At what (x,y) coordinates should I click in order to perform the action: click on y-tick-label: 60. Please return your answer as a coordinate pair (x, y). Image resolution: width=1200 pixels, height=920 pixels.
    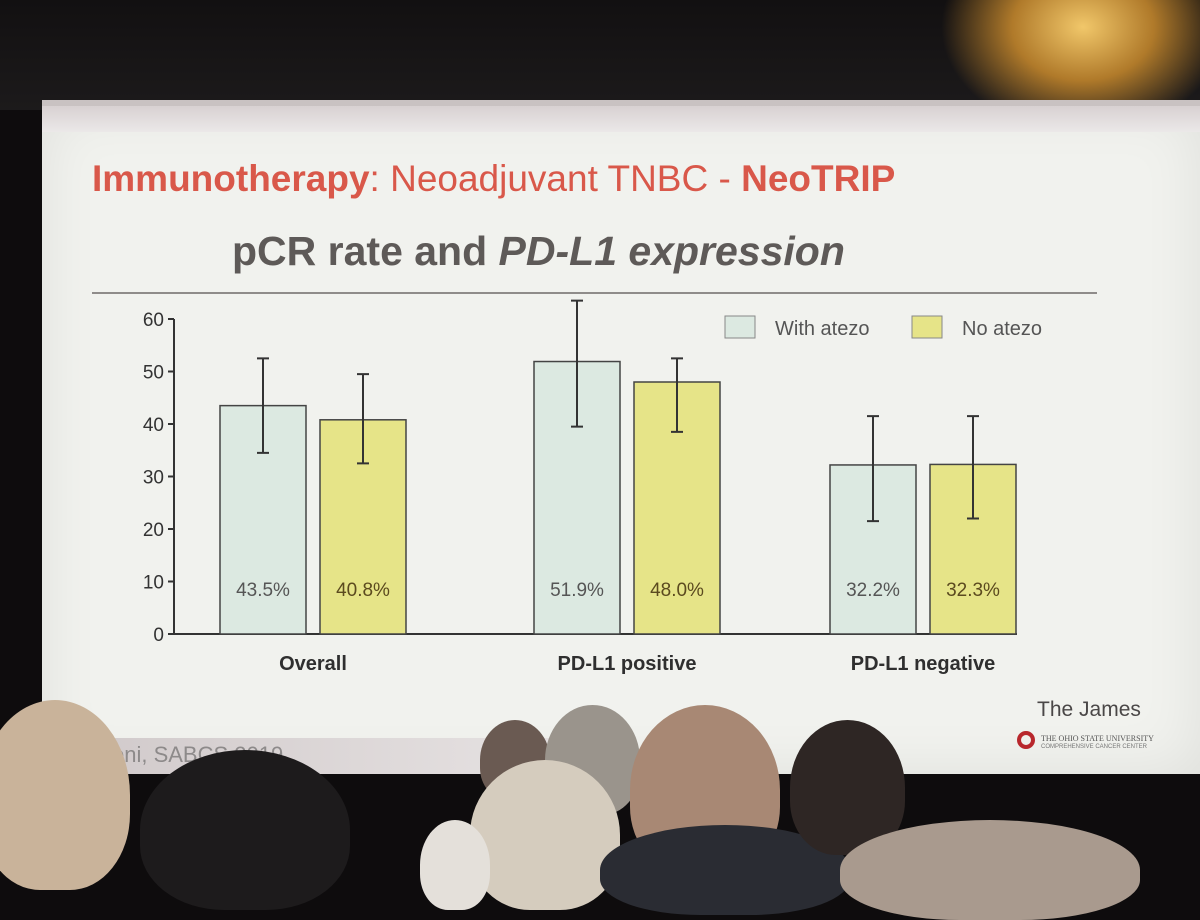
    Looking at the image, I should click on (153, 320).